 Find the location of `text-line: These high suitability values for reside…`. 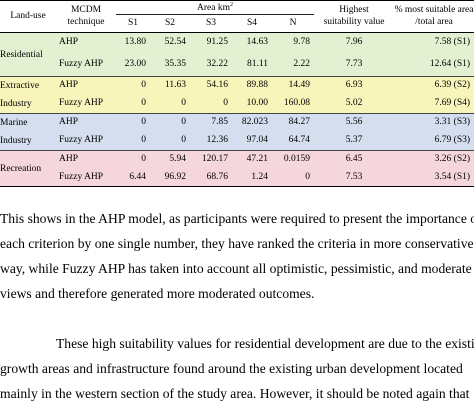

text-line: These high suitability values for reside… is located at coordinates (265, 343).